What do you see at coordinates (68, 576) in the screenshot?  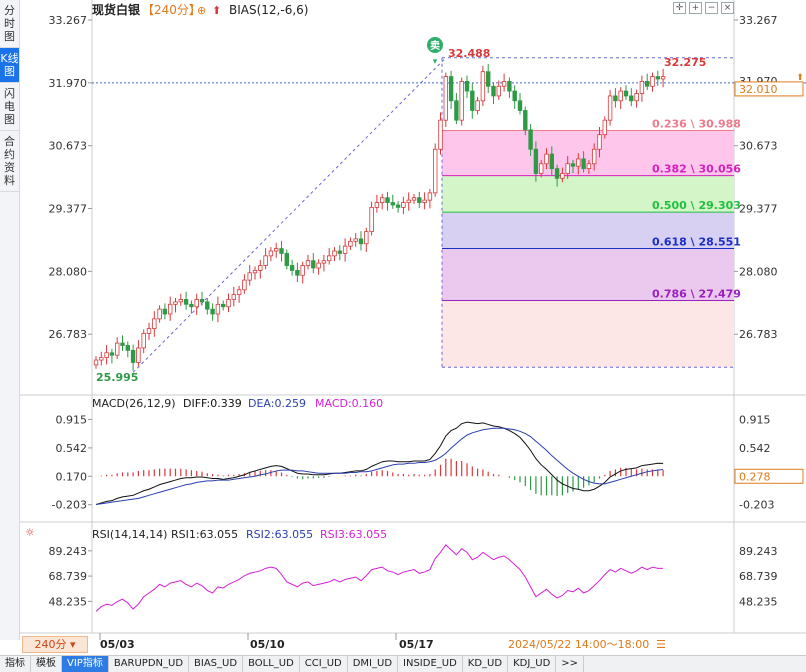 I see `rsi-tick-label-left: 68.739` at bounding box center [68, 576].